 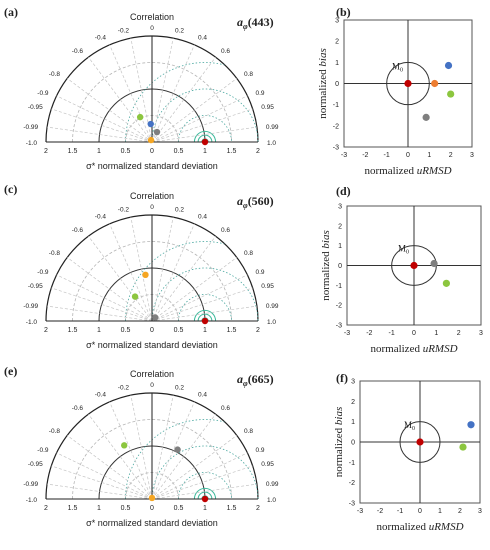 What do you see at coordinates (339, 442) in the screenshot?
I see `y-axis-label: normalized bias` at bounding box center [339, 442].